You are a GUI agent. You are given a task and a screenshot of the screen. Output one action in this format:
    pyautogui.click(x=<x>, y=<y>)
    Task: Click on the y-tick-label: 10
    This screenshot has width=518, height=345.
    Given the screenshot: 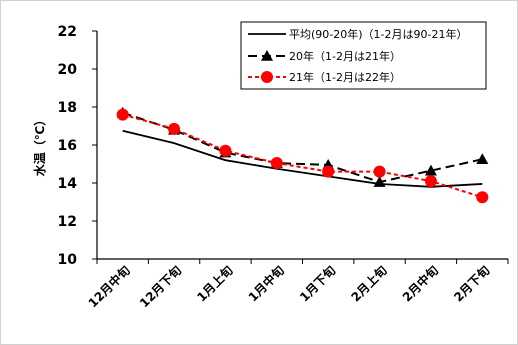 What is the action you would take?
    pyautogui.click(x=68, y=260)
    